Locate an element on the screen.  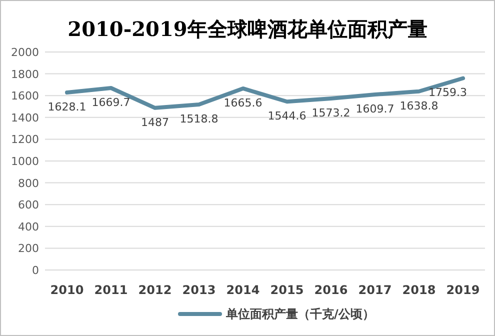
data-label: 1487 is located at coordinates (155, 122).